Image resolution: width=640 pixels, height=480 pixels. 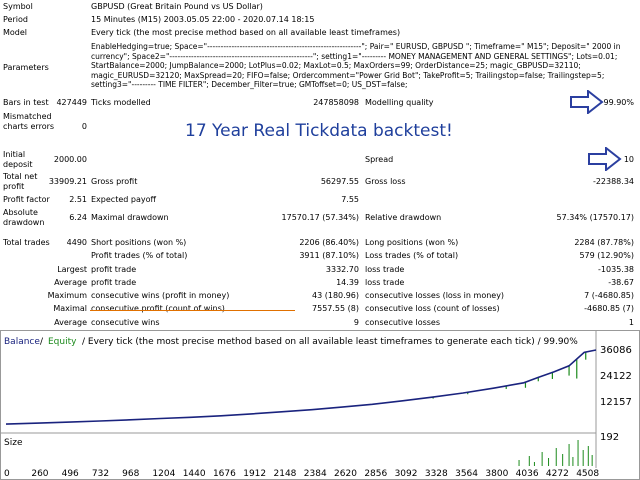 I want to click on y-tick-label: 36086, so click(x=616, y=350).